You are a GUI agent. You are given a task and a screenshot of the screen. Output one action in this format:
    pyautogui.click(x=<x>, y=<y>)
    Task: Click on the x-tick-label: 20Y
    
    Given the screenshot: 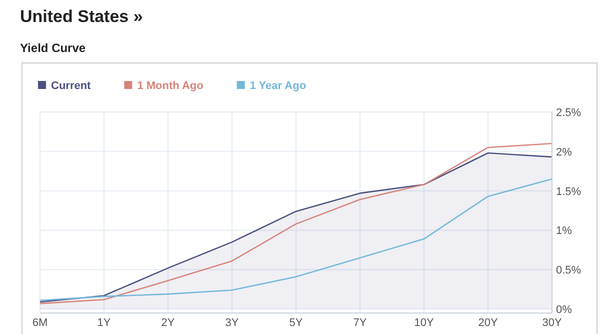 What is the action you would take?
    pyautogui.click(x=488, y=323)
    